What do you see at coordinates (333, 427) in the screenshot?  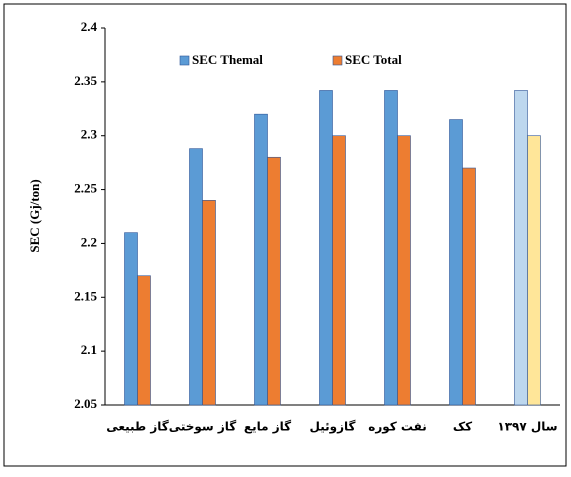 I see `x-tick-label: گازوئیل` at bounding box center [333, 427].